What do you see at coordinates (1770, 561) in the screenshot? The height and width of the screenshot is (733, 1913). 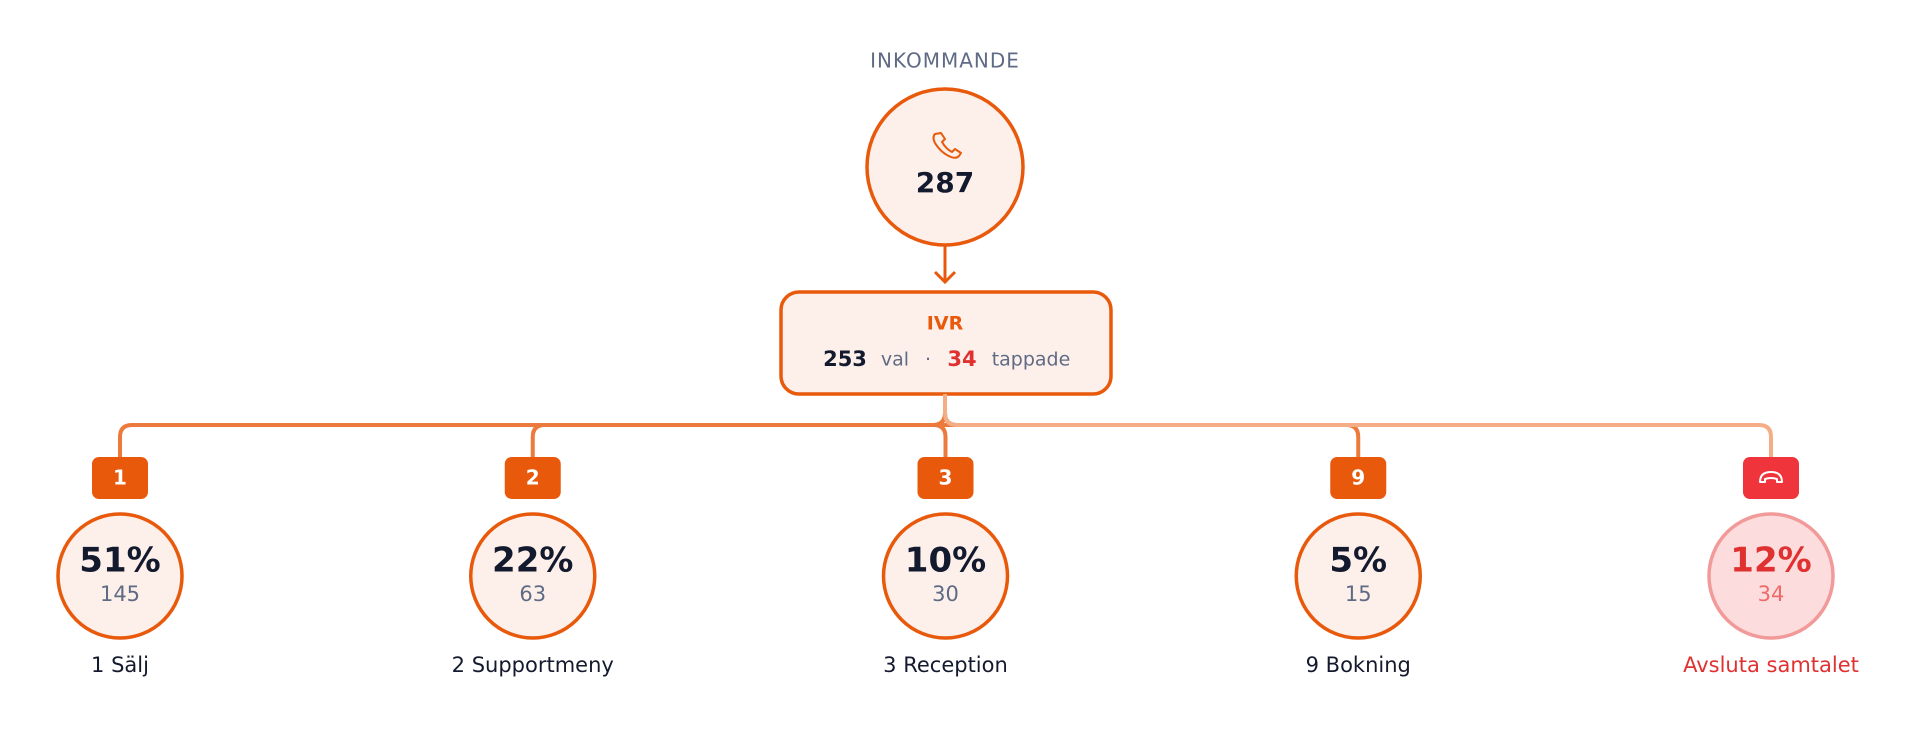 I see `option-percent: 12%` at bounding box center [1770, 561].